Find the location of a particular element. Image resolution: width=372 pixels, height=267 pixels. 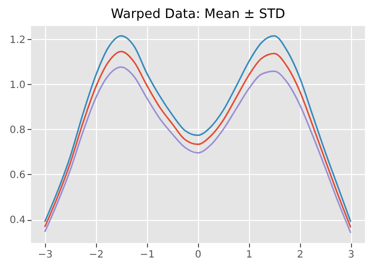

y-tick-label: 1.0 is located at coordinates (18, 85).